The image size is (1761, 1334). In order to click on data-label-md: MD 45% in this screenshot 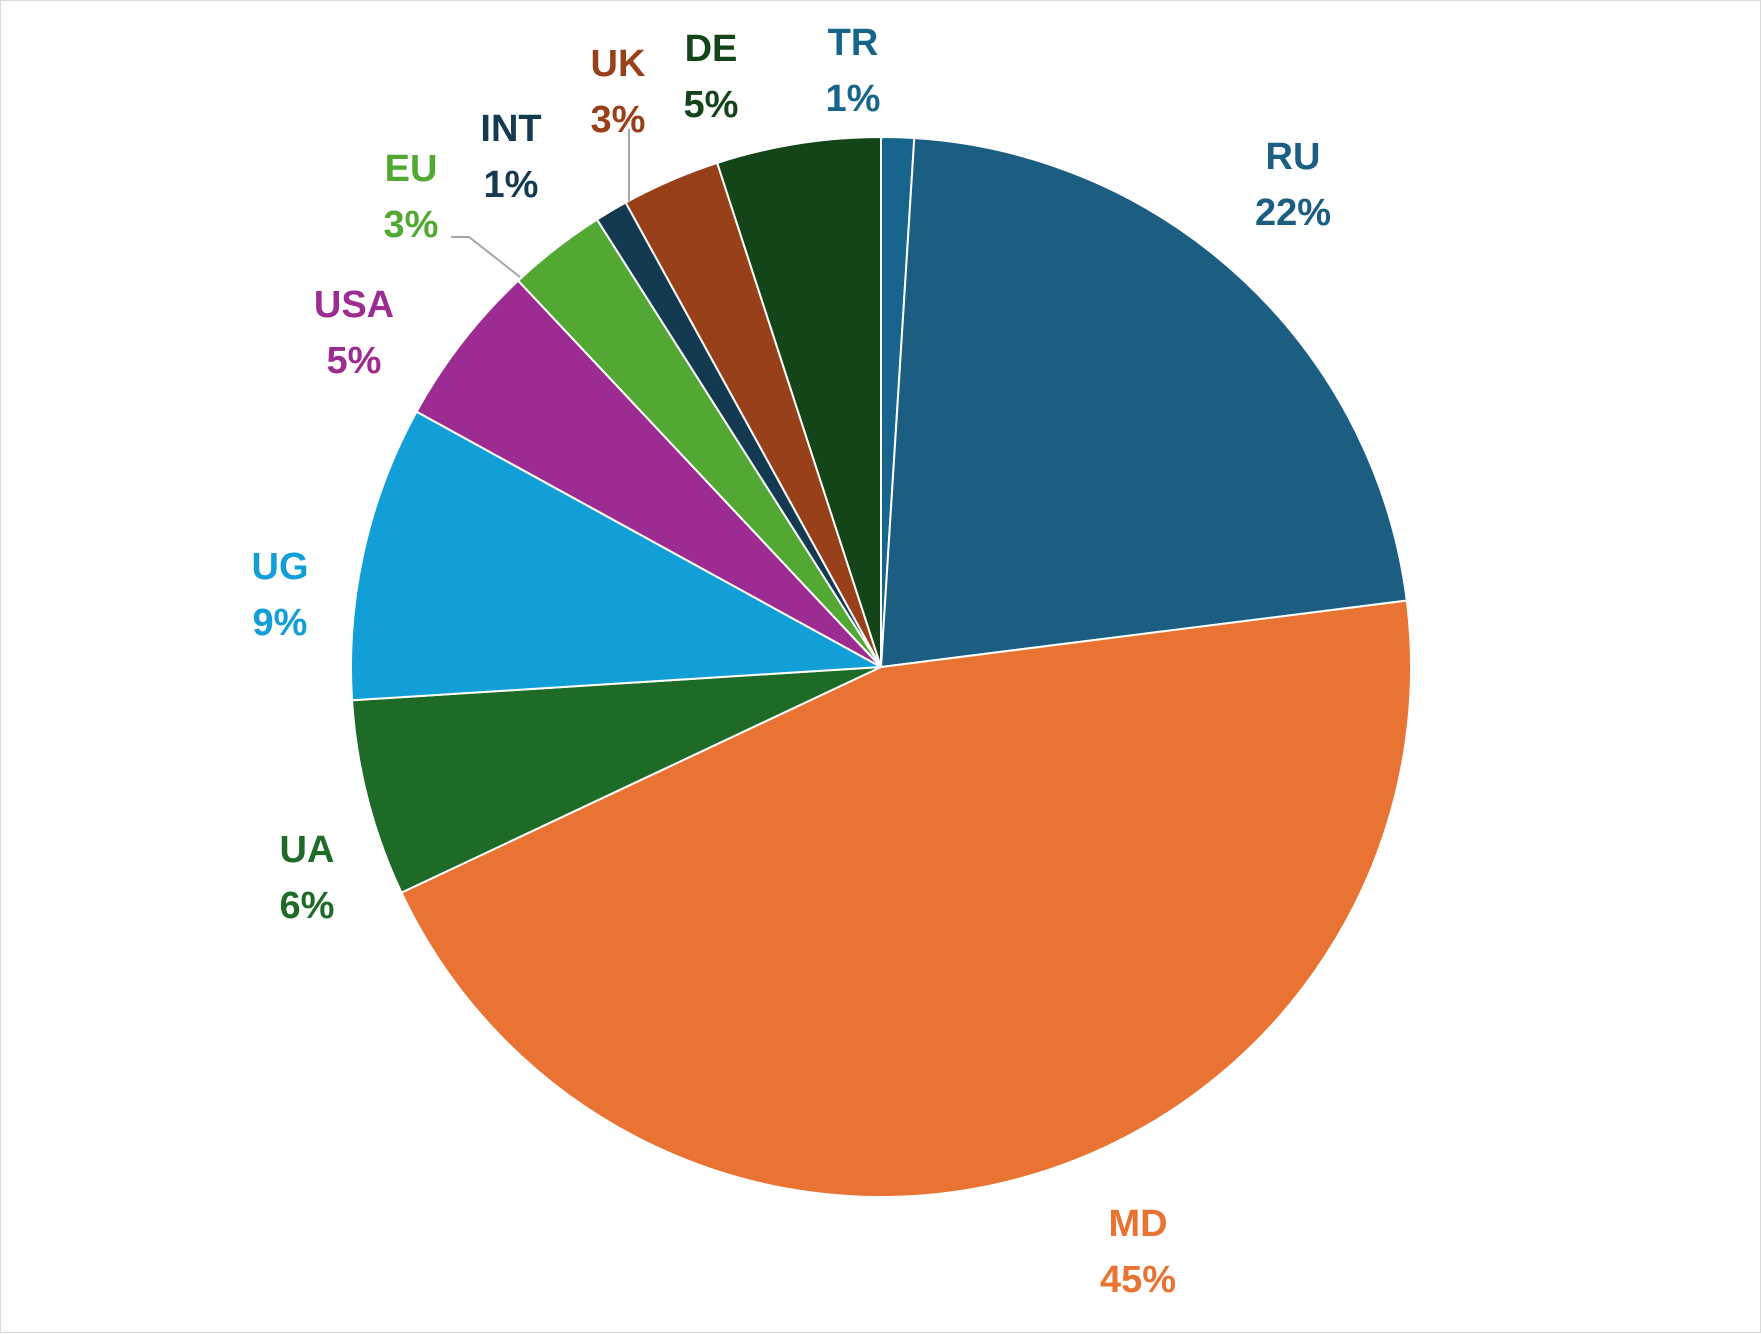, I will do `click(1138, 1252)`.